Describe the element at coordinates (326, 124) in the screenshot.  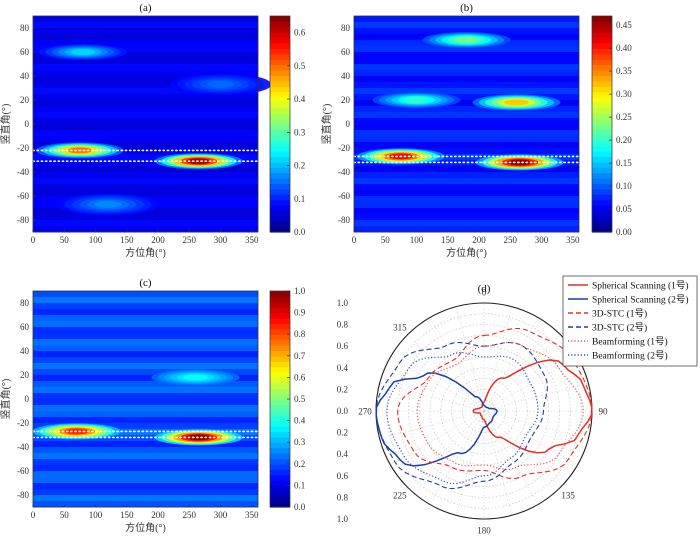
I see `y-axis-label: 竖直角(°)` at that location.